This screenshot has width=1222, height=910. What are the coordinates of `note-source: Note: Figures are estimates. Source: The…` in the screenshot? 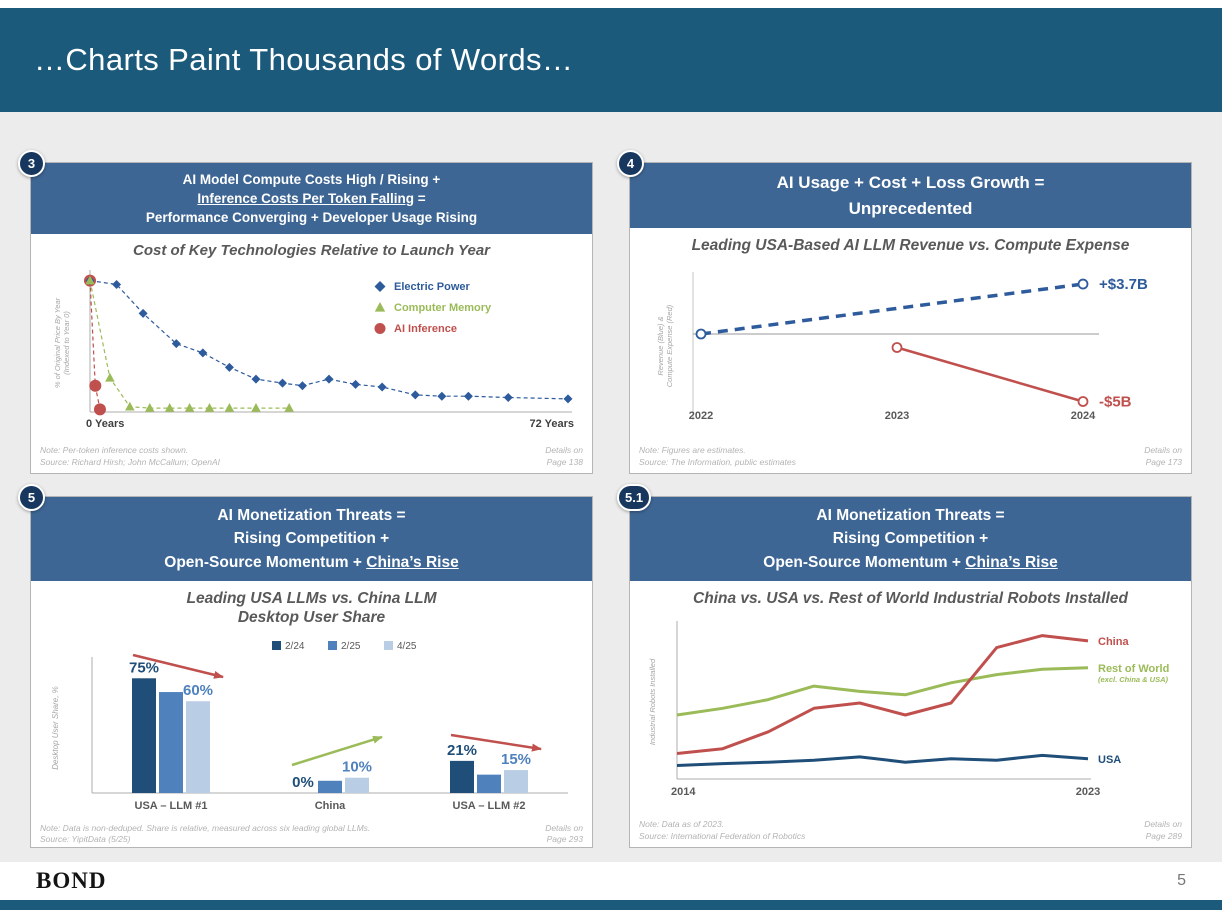 It's located at (717, 456).